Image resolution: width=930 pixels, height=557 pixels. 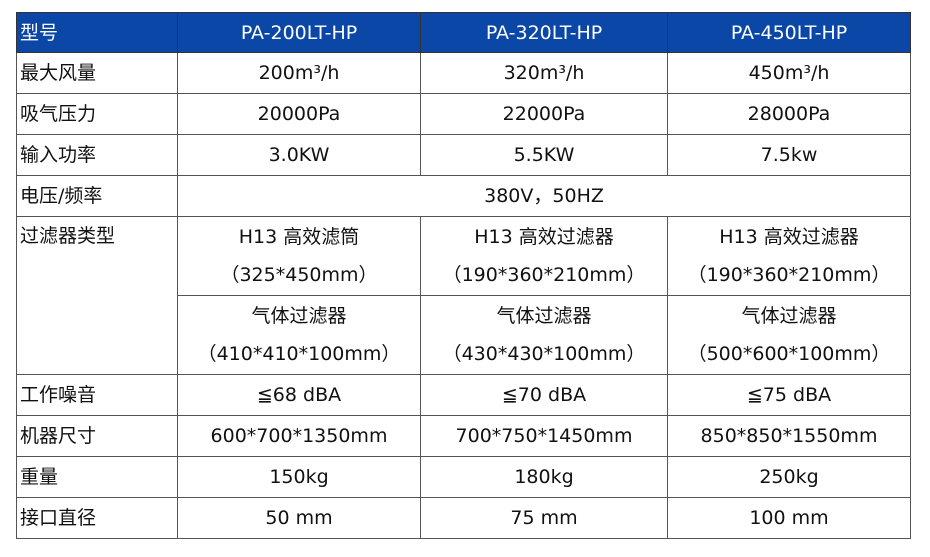 I want to click on table-row-weight: 重量 150kg 180kg 250kg, so click(x=463, y=477).